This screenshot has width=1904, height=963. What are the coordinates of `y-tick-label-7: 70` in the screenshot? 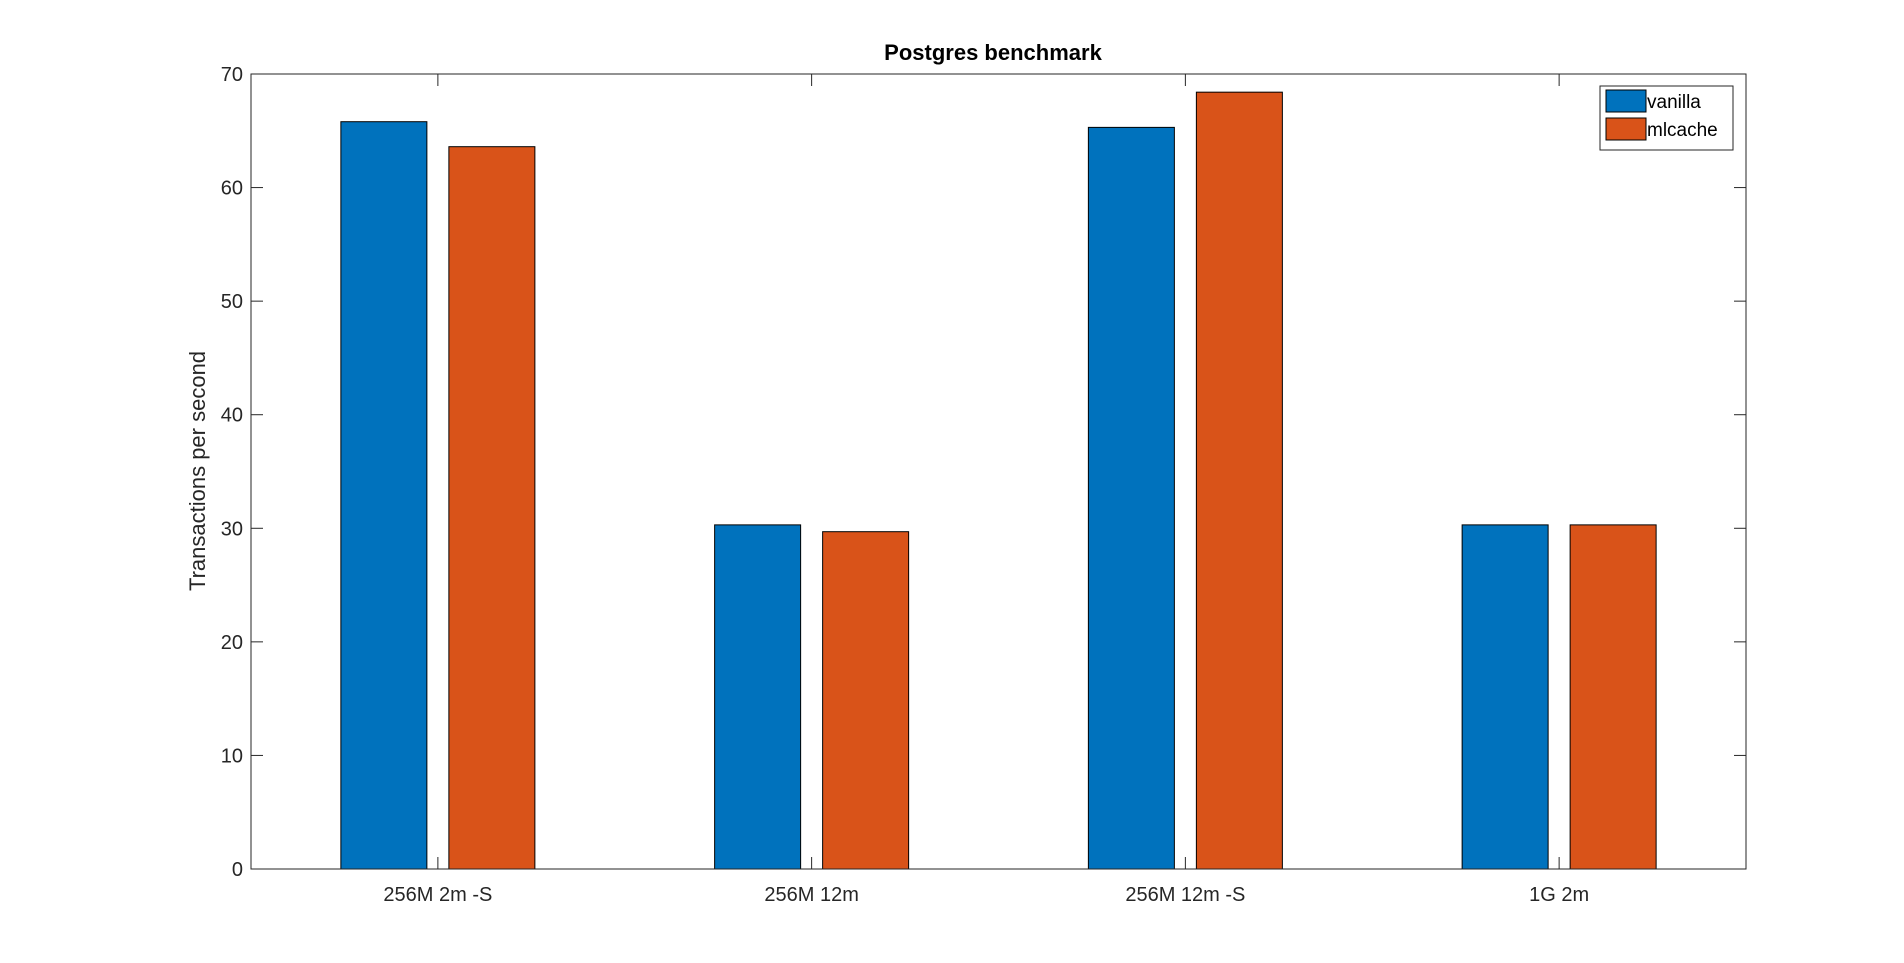 It's located at (232, 75).